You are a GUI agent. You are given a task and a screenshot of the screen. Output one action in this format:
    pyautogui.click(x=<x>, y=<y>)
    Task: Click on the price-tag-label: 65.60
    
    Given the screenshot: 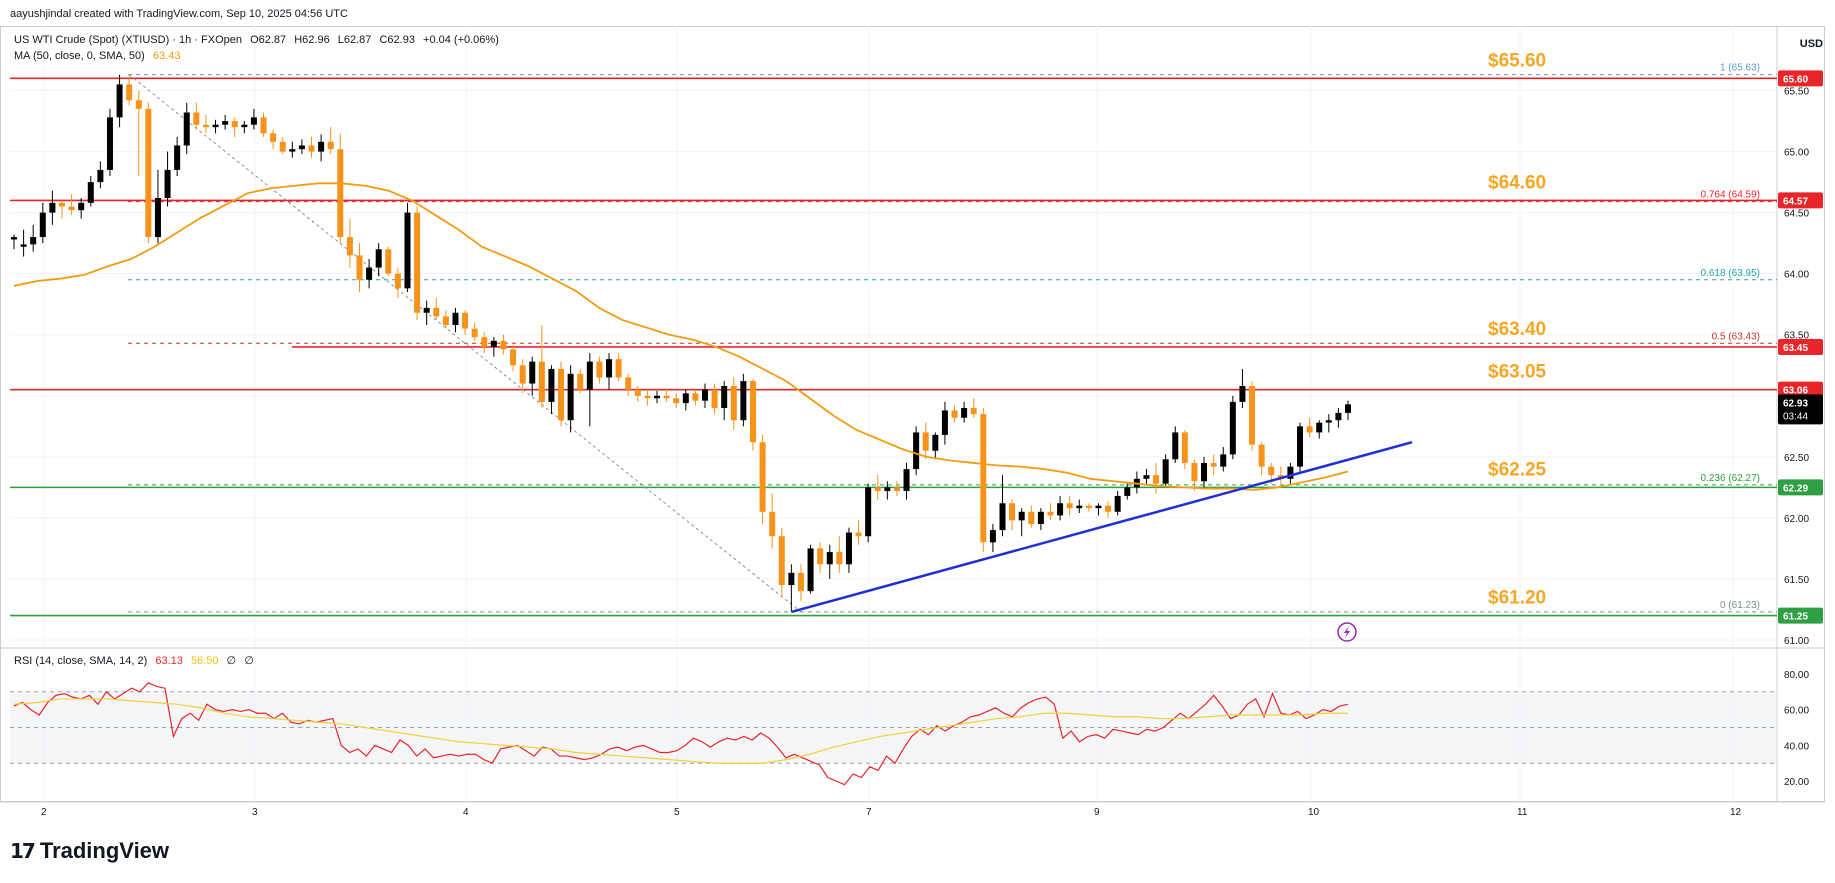 What is the action you would take?
    pyautogui.click(x=1795, y=79)
    